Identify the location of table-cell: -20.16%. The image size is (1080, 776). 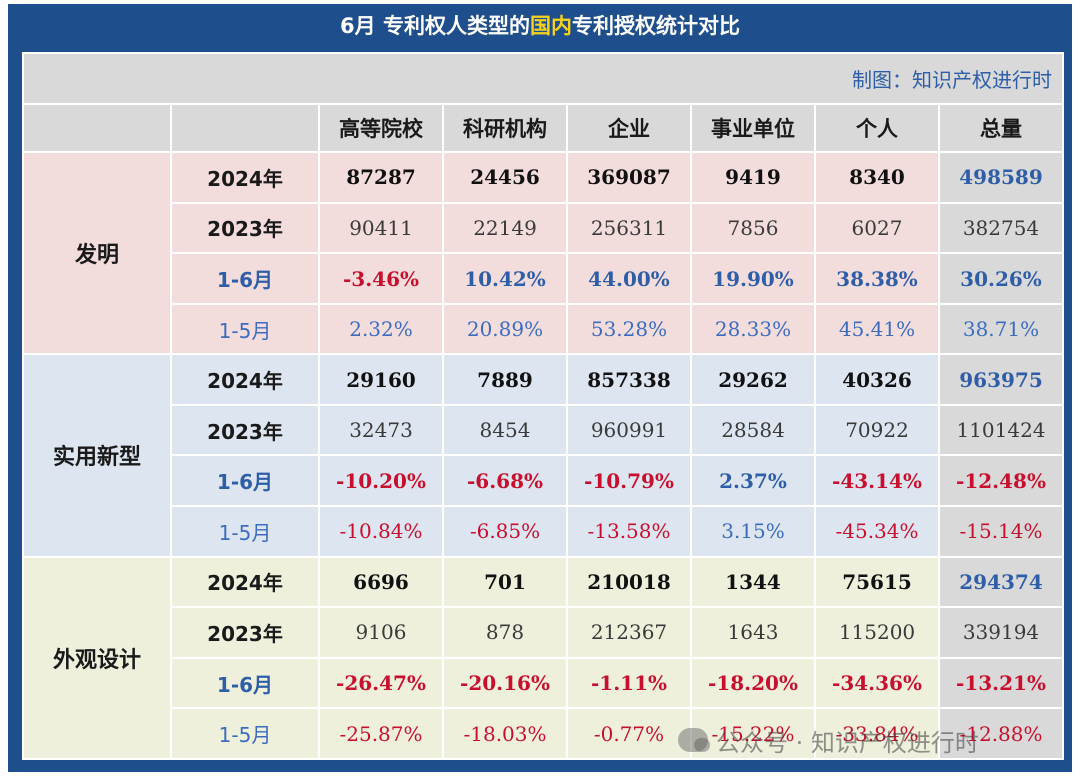
(505, 683).